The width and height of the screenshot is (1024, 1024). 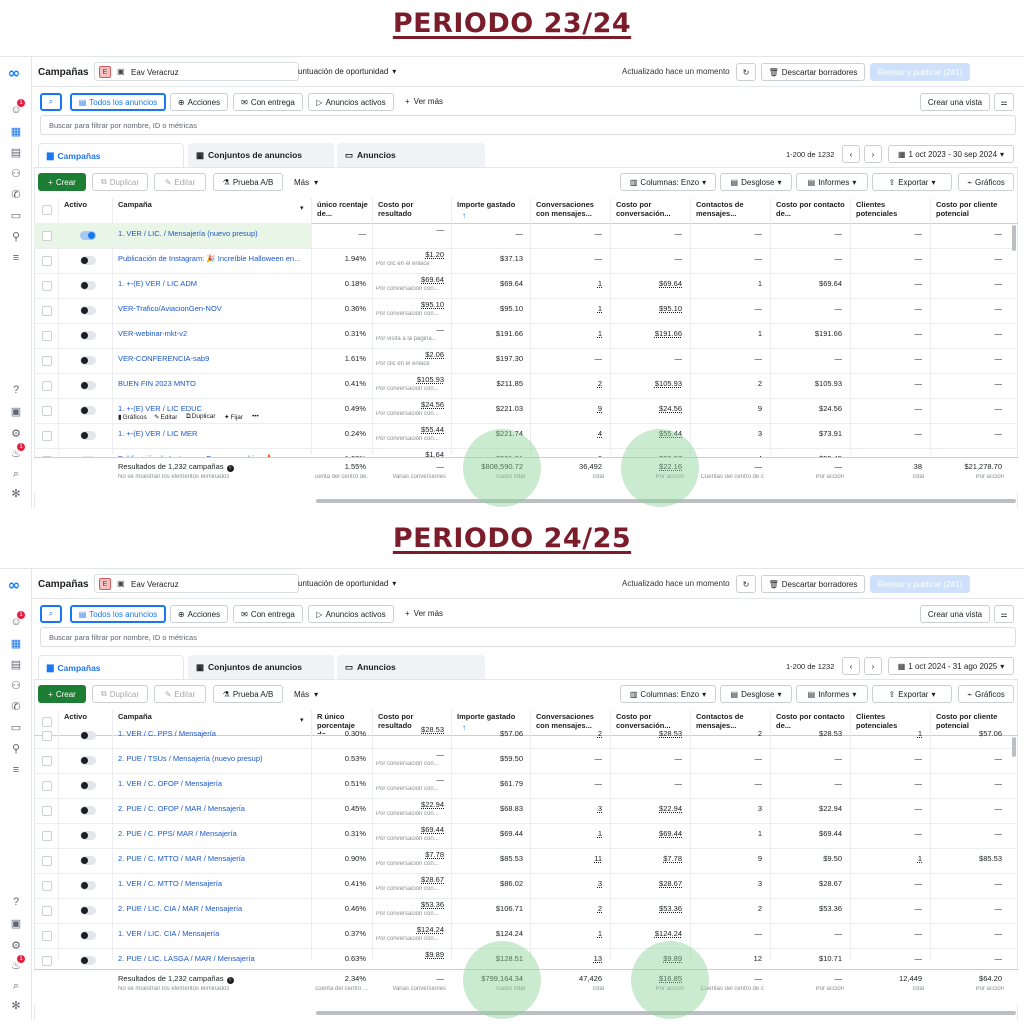 I want to click on bug-icon: ✻, so click(x=16, y=1006).